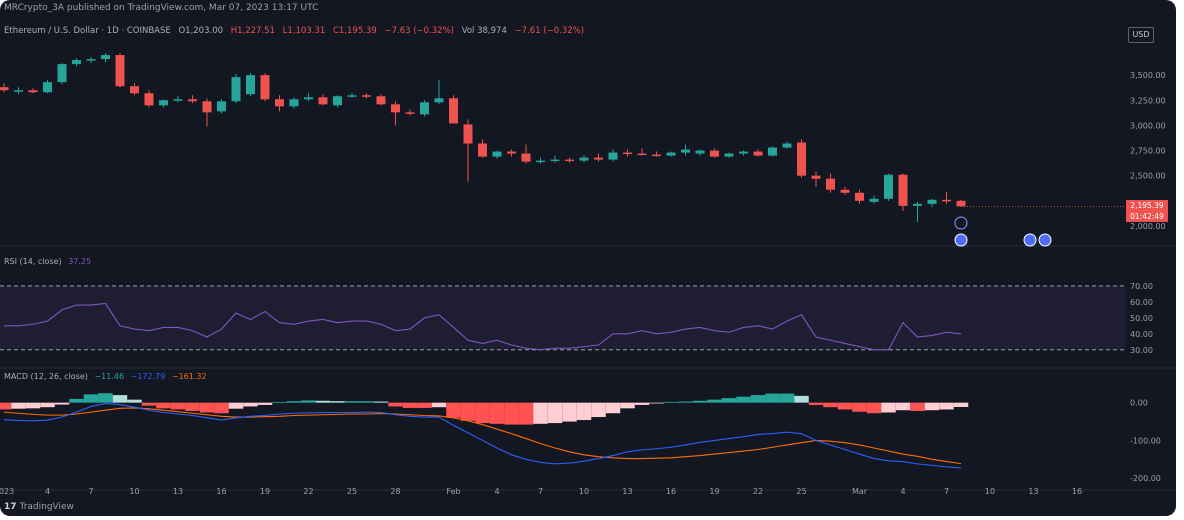  What do you see at coordinates (961, 223) in the screenshot?
I see `alert-marker-icon` at bounding box center [961, 223].